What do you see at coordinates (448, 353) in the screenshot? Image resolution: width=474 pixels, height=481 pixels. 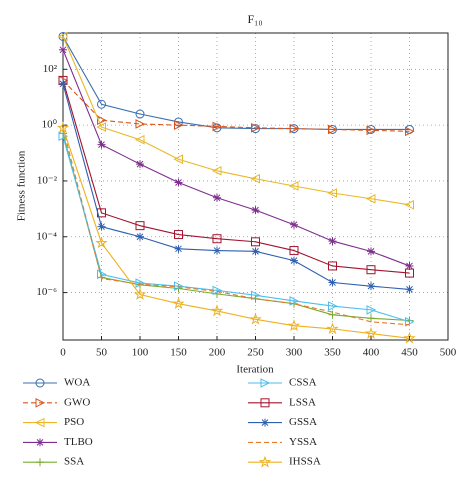 I see `x-tick-label: 500` at bounding box center [448, 353].